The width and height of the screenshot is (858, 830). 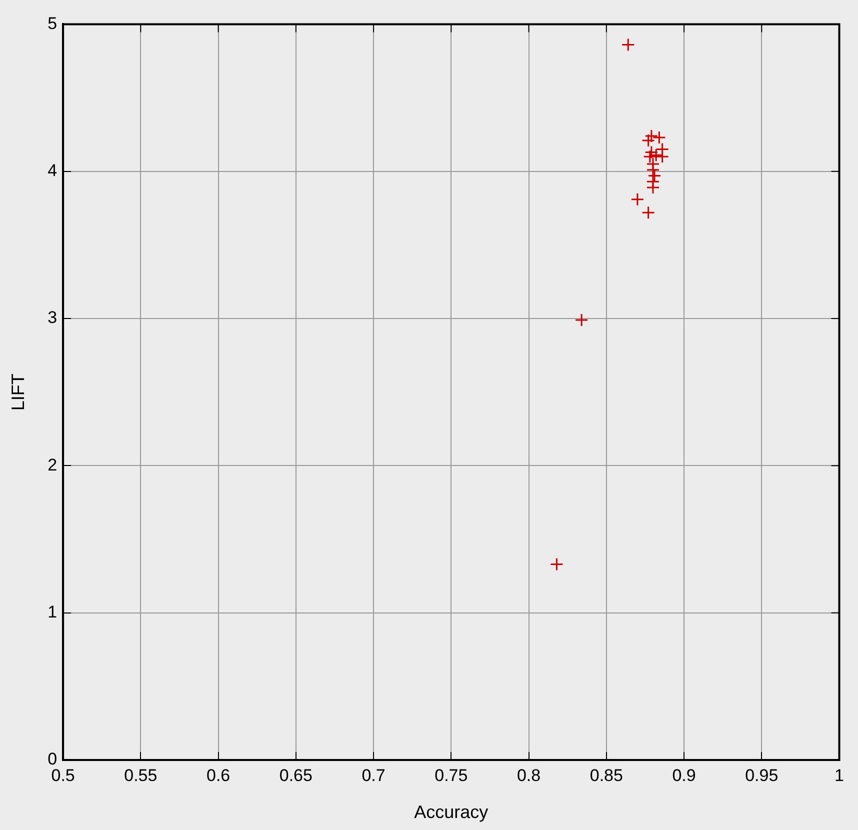 What do you see at coordinates (53, 612) in the screenshot?
I see `y-tick-label: 1` at bounding box center [53, 612].